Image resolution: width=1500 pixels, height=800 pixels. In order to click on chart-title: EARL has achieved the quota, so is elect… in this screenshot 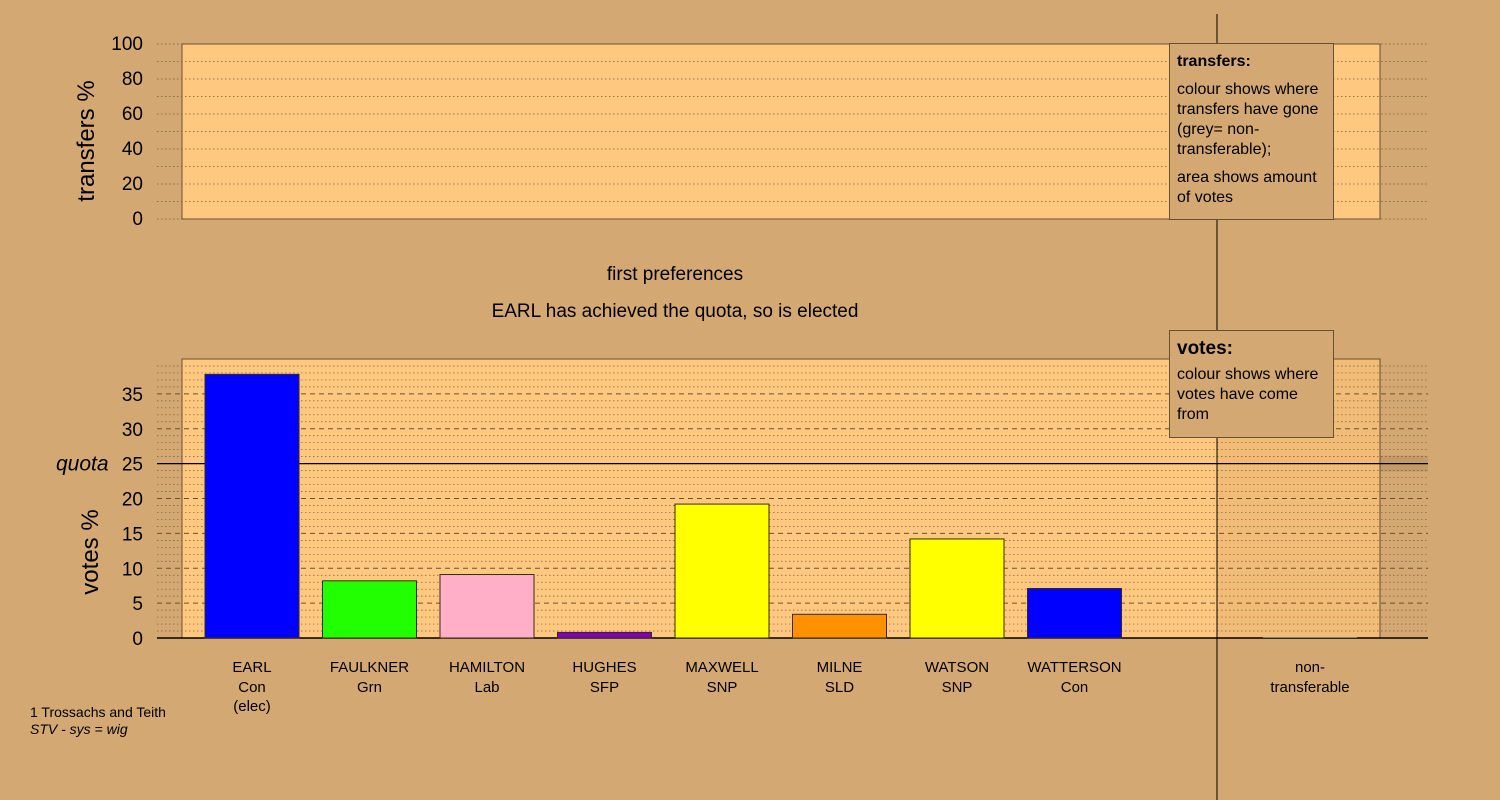, I will do `click(675, 311)`.